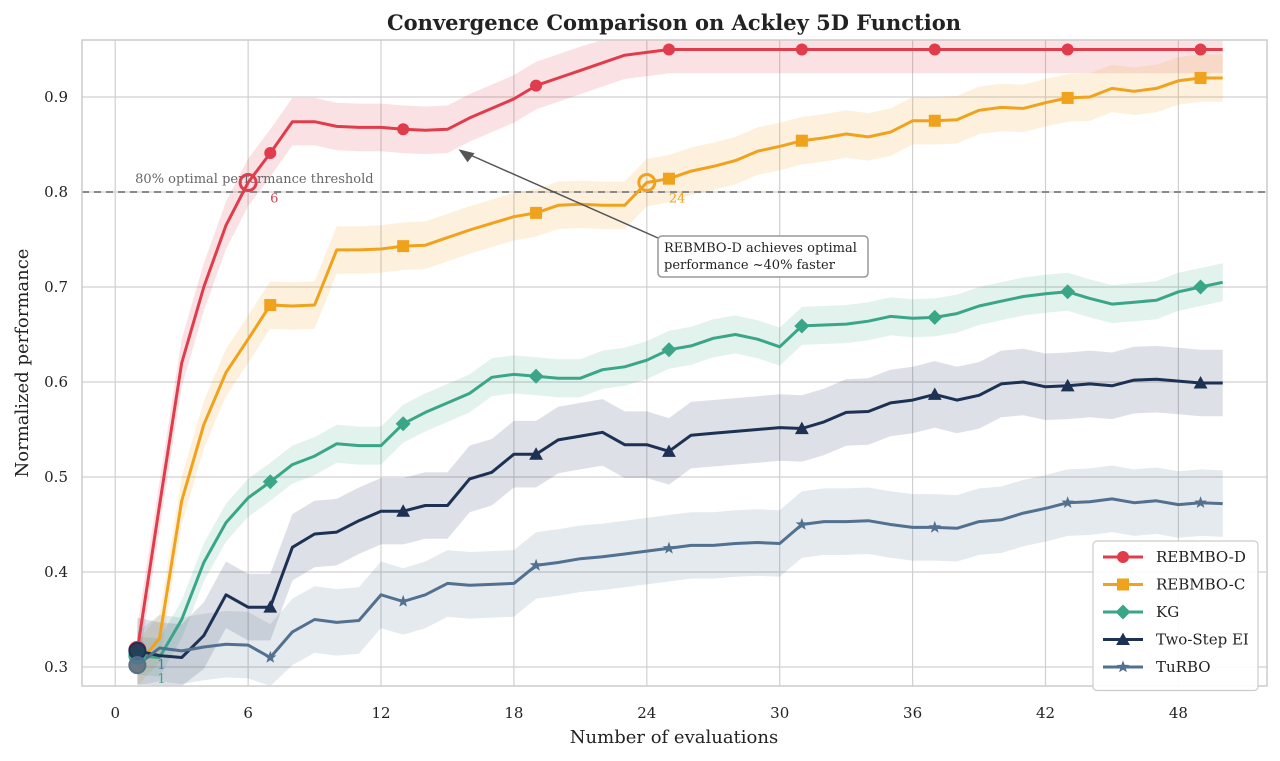 The height and width of the screenshot is (761, 1280). Describe the element at coordinates (56, 572) in the screenshot. I see `y-tick-label: 0.4` at that location.